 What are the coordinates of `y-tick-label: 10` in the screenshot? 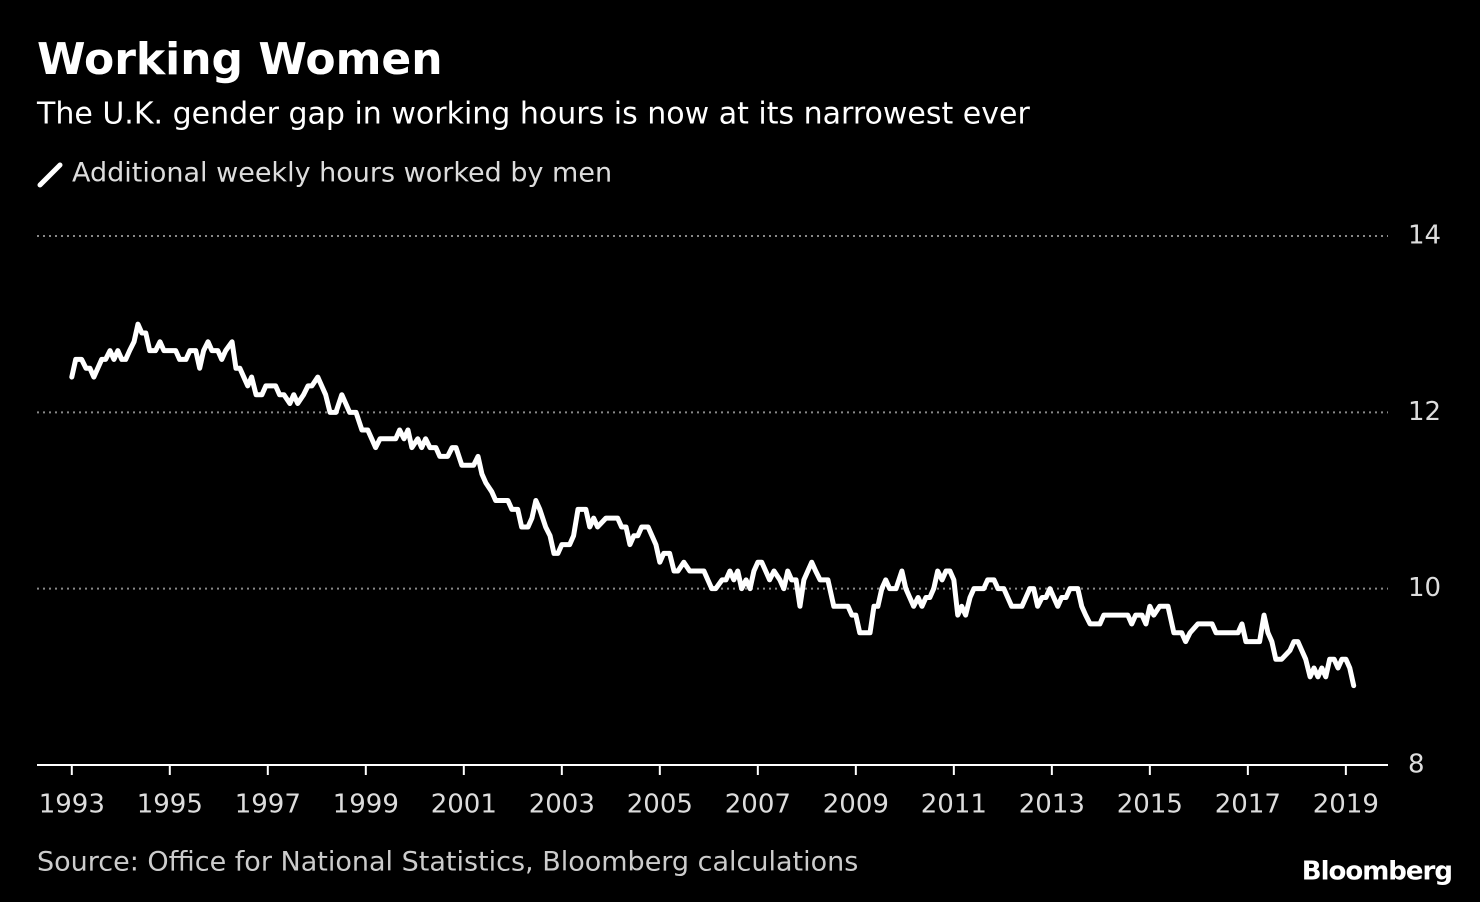 It's located at (1424, 588).